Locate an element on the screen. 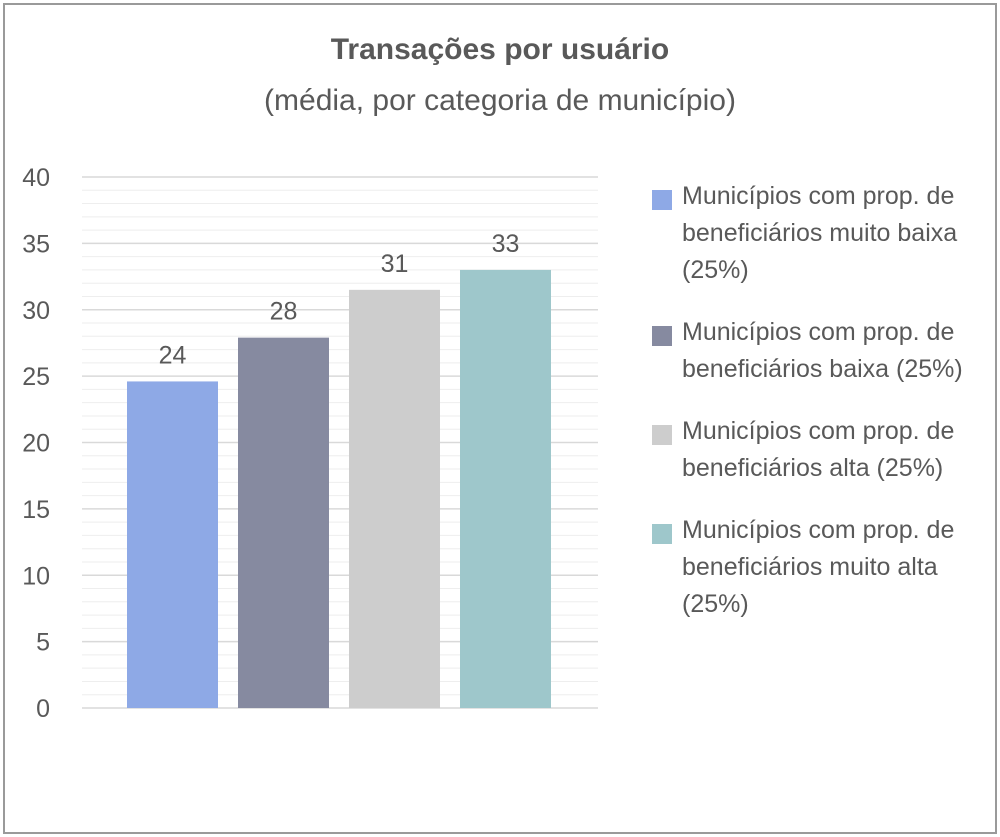 This screenshot has width=1000, height=837. y-axis-tick-labels: 0 5 10 15 20 25 30 35 40 is located at coordinates (36, 443).